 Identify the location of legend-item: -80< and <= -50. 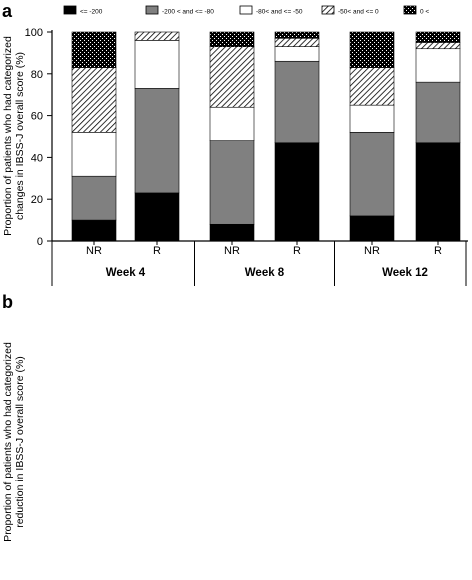
(271, 10).